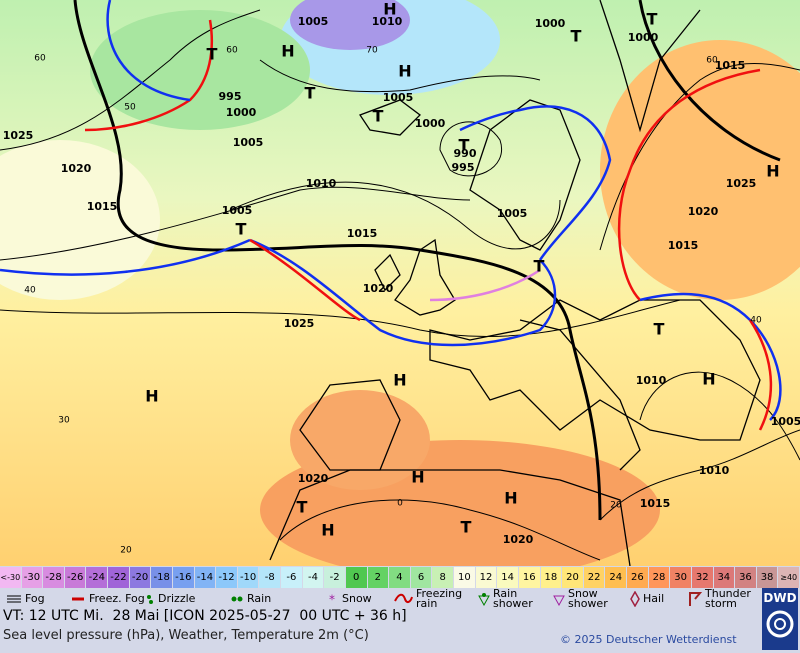  What do you see at coordinates (350, 25) in the screenshot?
I see `cold-core` at bounding box center [350, 25].